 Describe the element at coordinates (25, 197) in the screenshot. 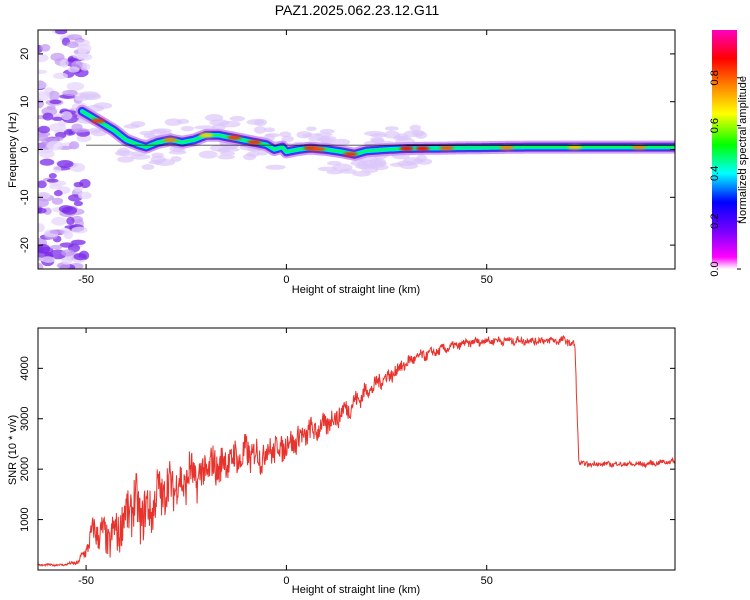

I see `y-tick-label: -10` at that location.